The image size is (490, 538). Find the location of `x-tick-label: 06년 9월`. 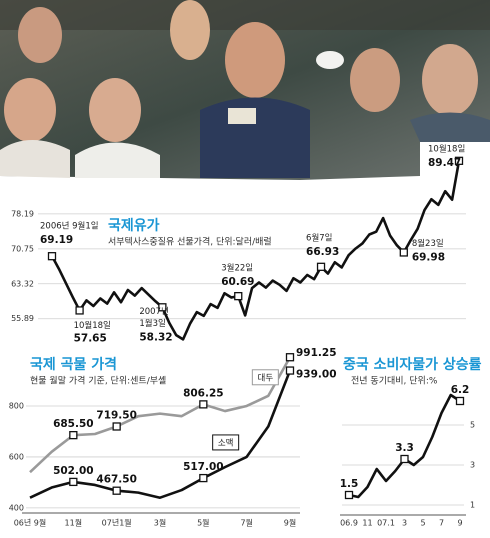

x-tick-label: 06년 9월 is located at coordinates (30, 523).